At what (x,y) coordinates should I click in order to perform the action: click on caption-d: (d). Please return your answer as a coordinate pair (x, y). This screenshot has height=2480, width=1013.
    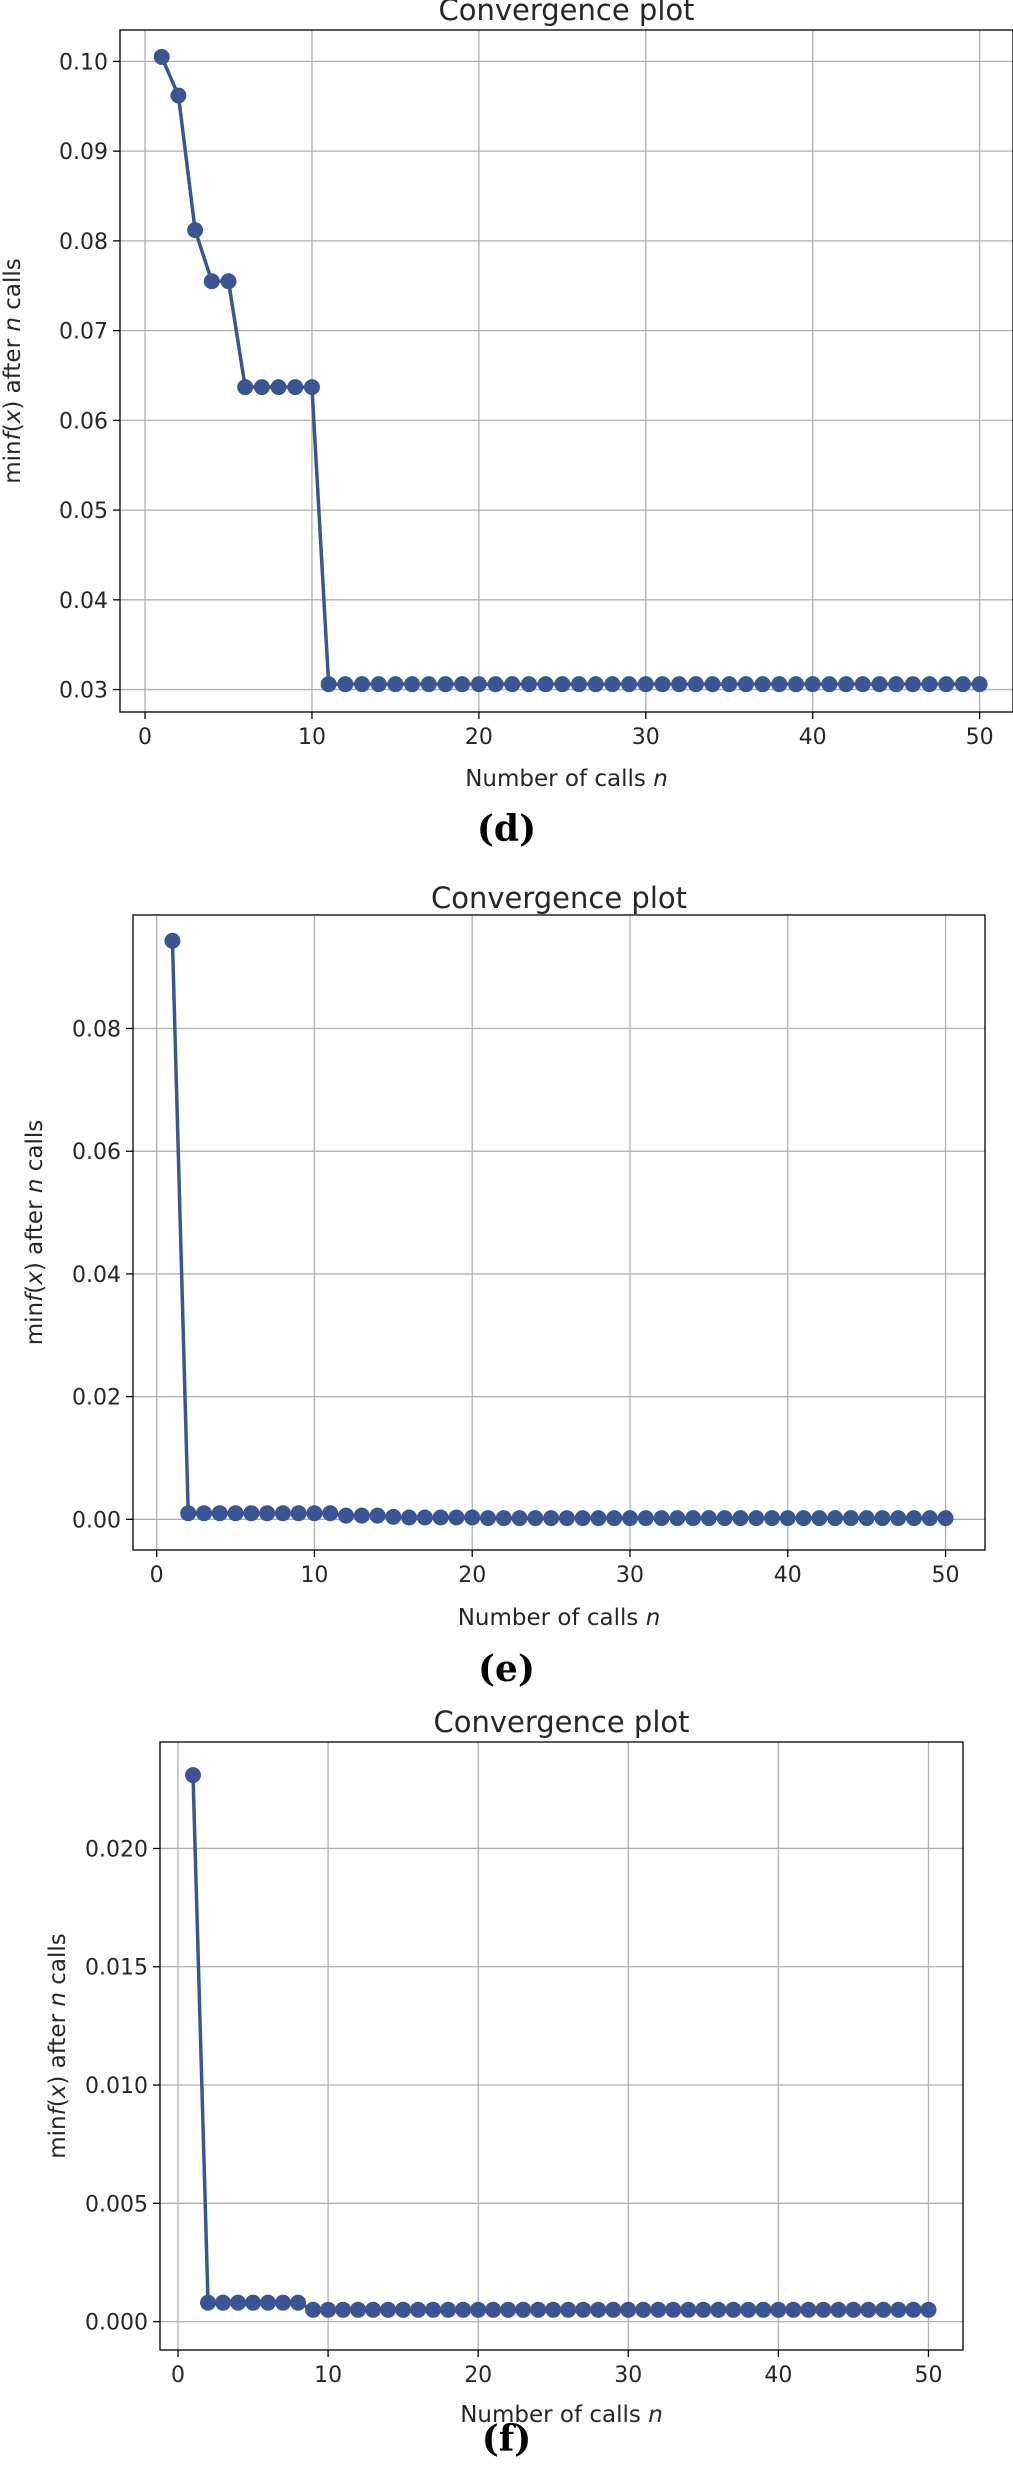
    Looking at the image, I should click on (506, 829).